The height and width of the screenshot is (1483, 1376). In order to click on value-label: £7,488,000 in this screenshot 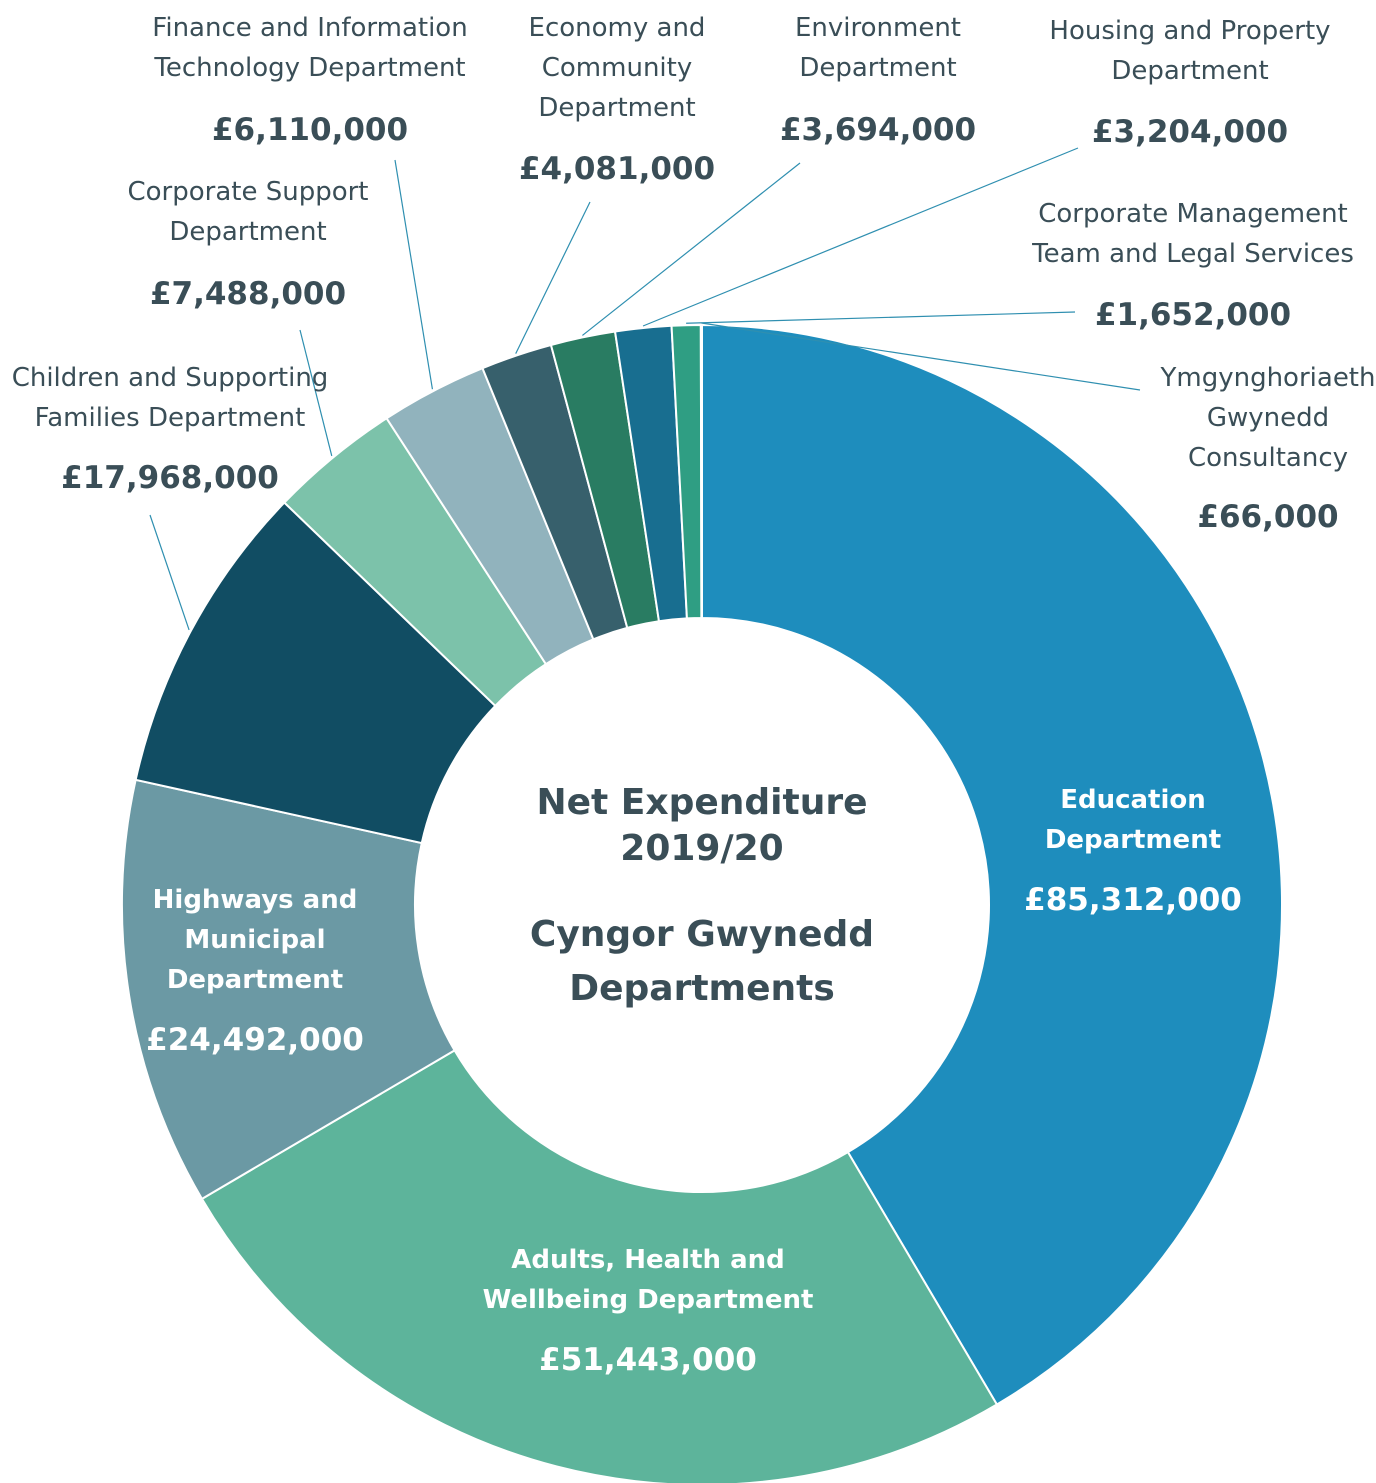, I will do `click(248, 294)`.